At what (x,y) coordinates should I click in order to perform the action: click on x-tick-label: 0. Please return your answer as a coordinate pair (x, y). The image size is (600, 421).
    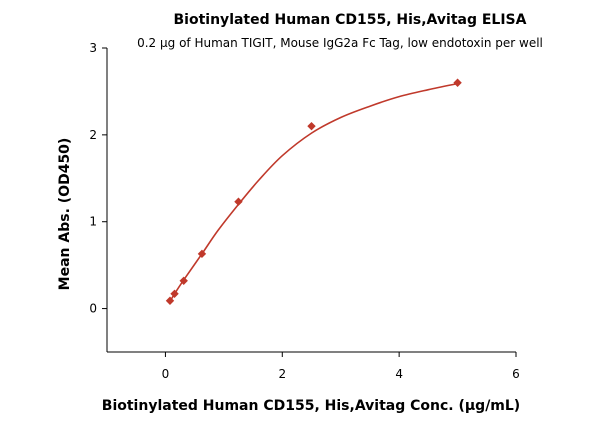
    Looking at the image, I should click on (166, 374).